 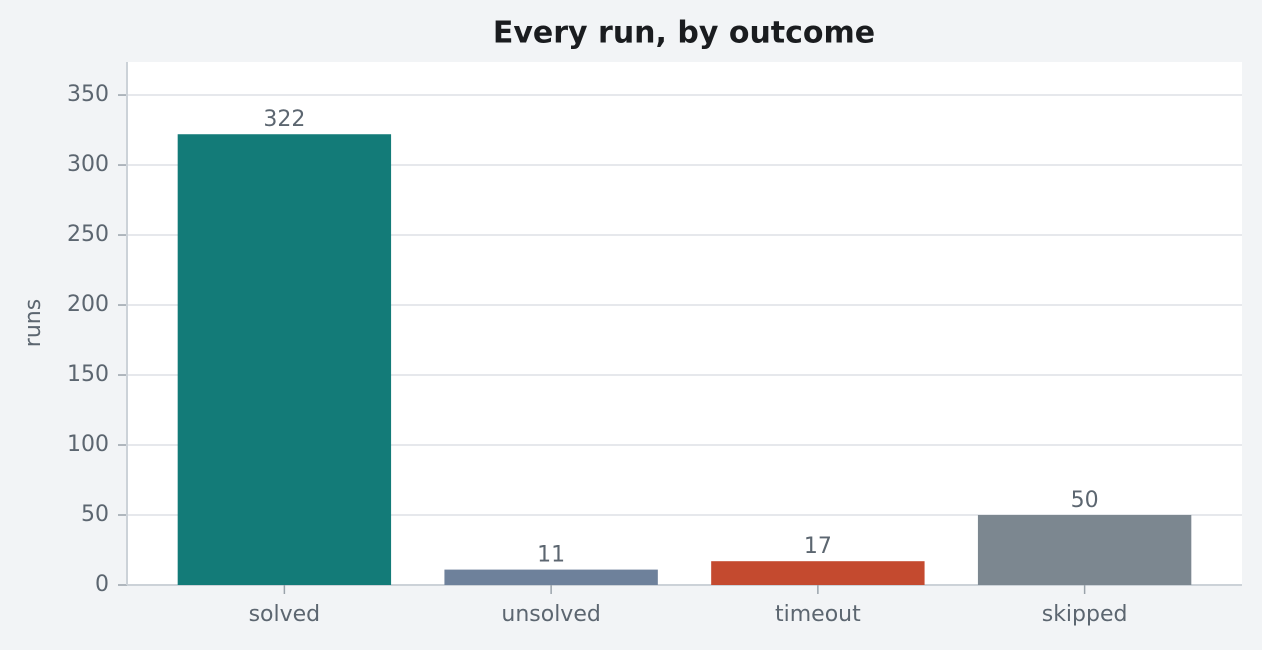 What do you see at coordinates (88, 94) in the screenshot?
I see `y-tick-label: 350` at bounding box center [88, 94].